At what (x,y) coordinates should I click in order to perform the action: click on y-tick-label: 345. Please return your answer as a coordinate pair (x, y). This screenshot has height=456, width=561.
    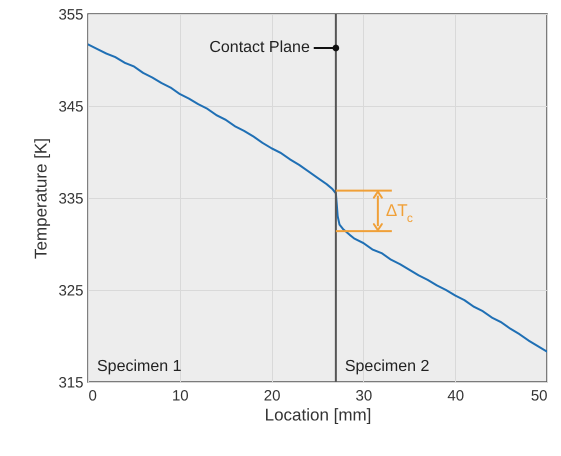
    Looking at the image, I should click on (71, 107).